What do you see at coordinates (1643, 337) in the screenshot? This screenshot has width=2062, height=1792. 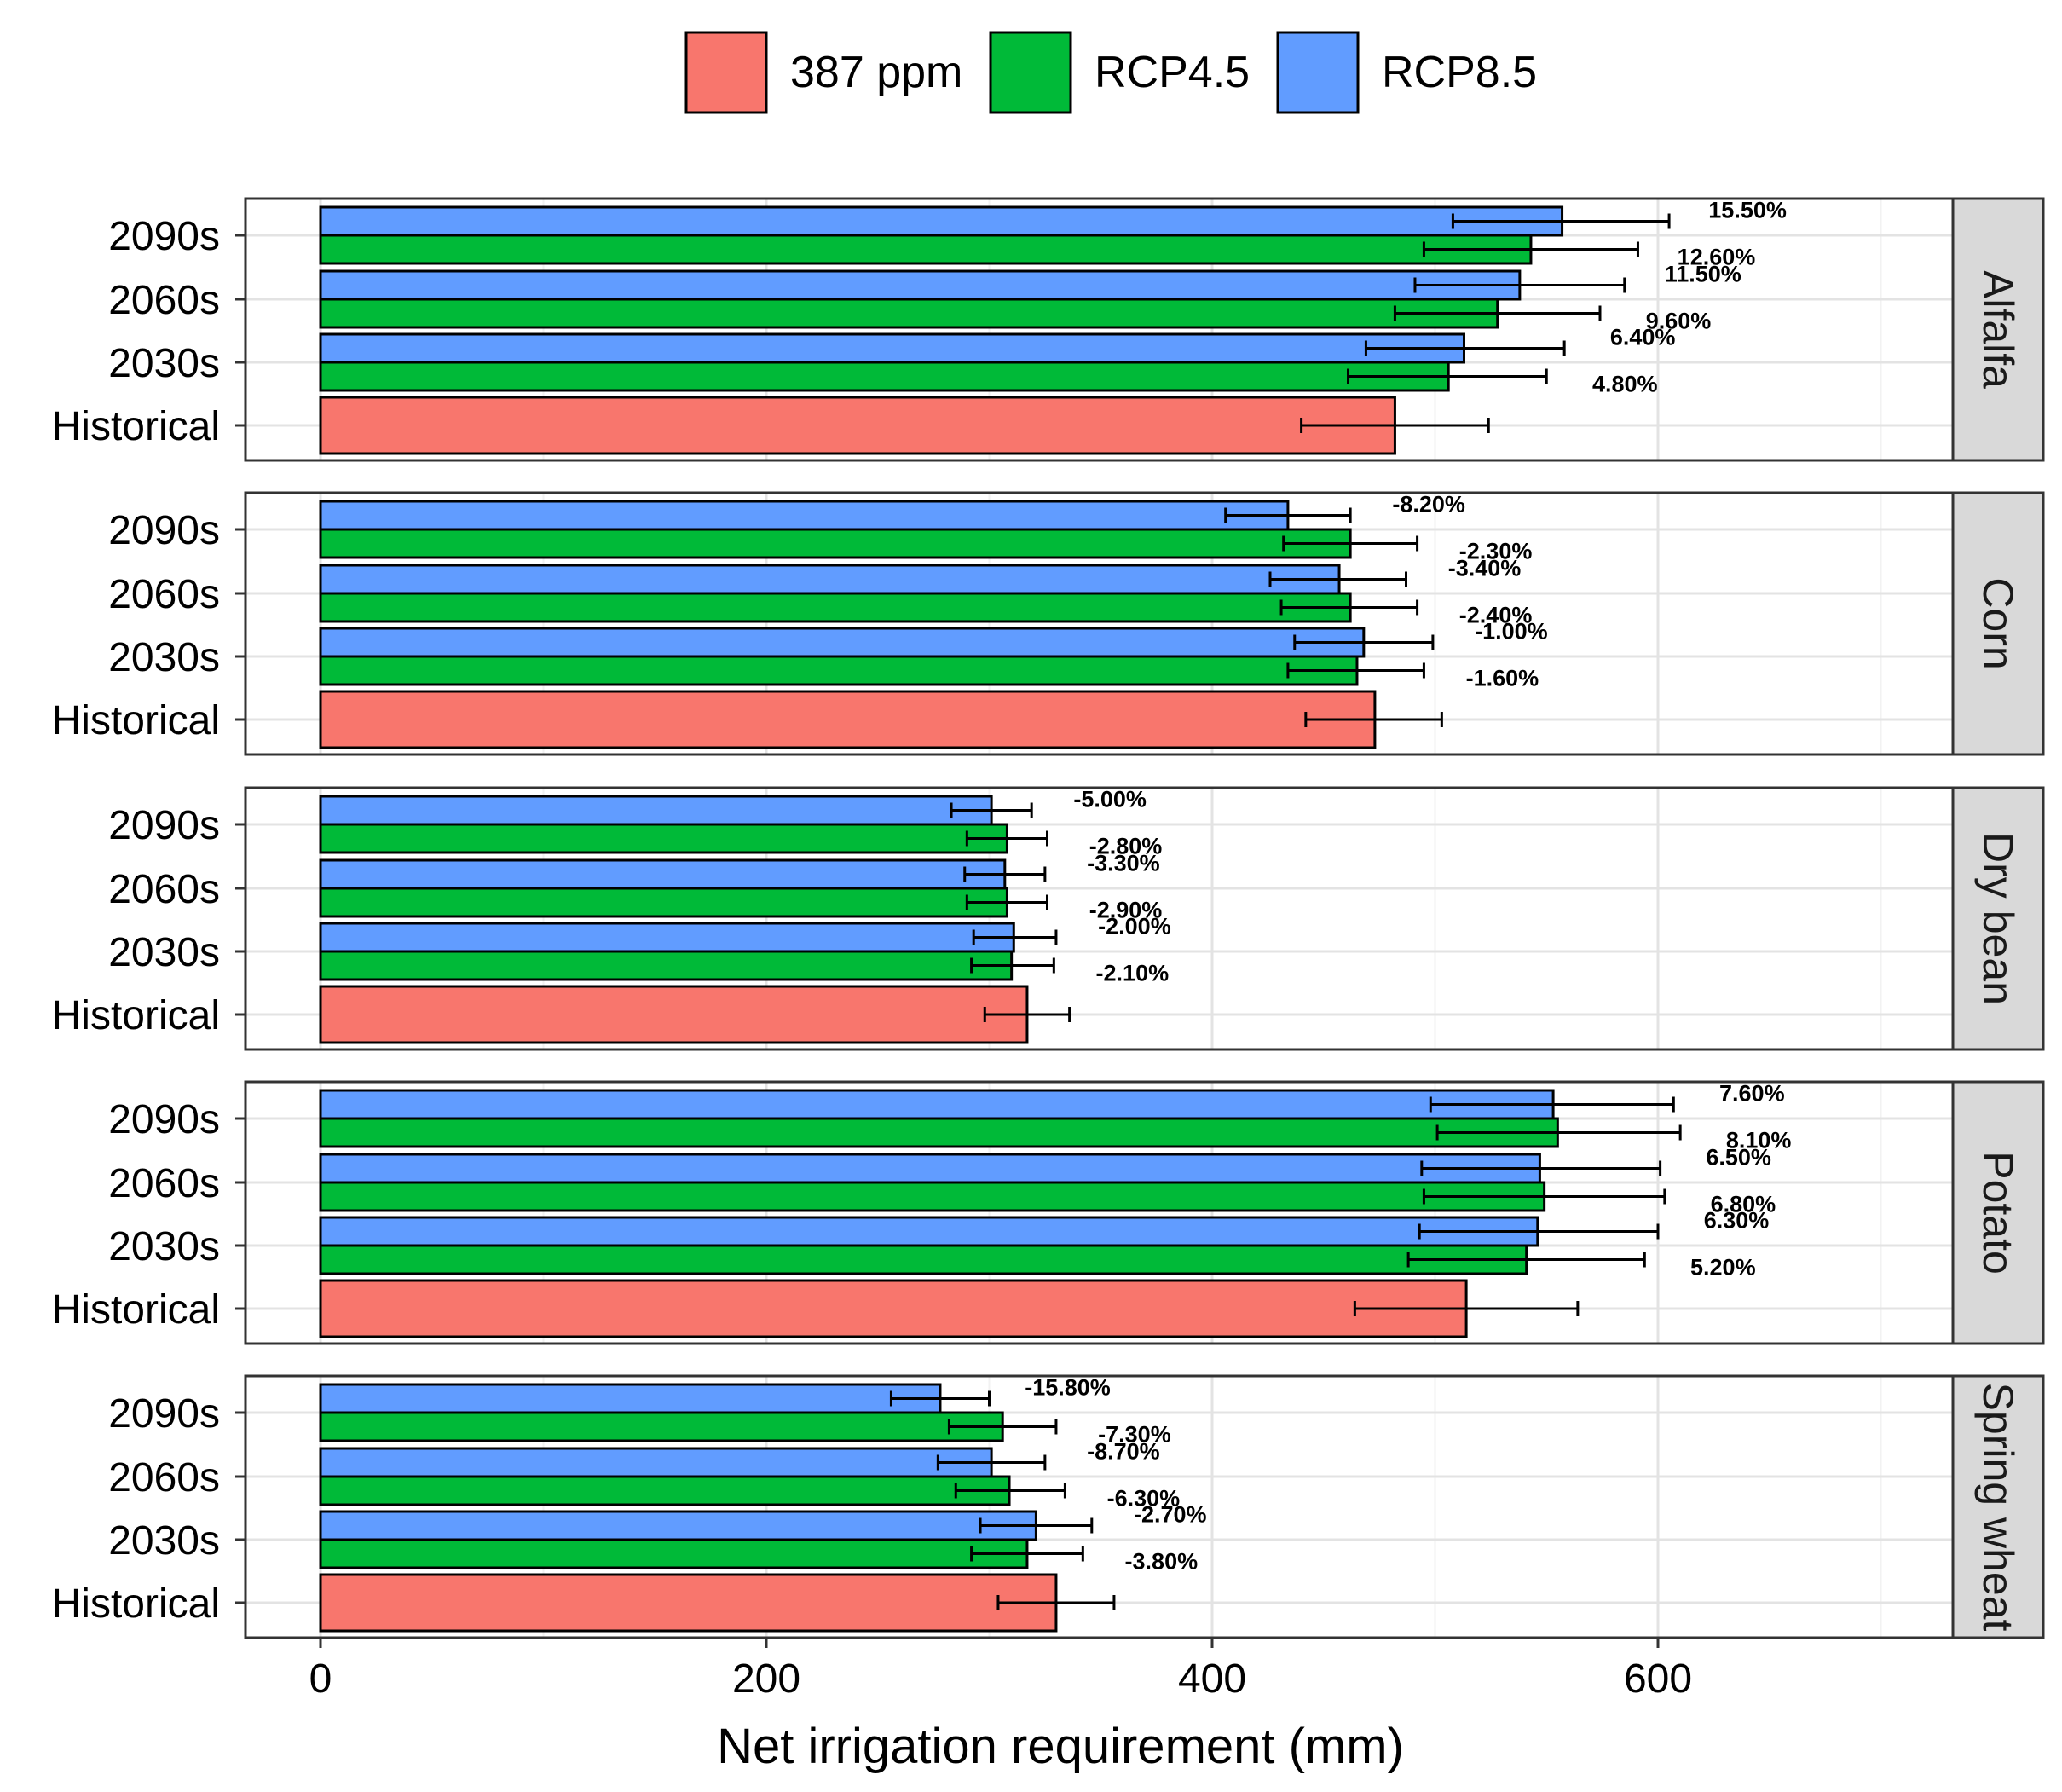 I see `pct-label-rcp85-2030s: 6.40%` at bounding box center [1643, 337].